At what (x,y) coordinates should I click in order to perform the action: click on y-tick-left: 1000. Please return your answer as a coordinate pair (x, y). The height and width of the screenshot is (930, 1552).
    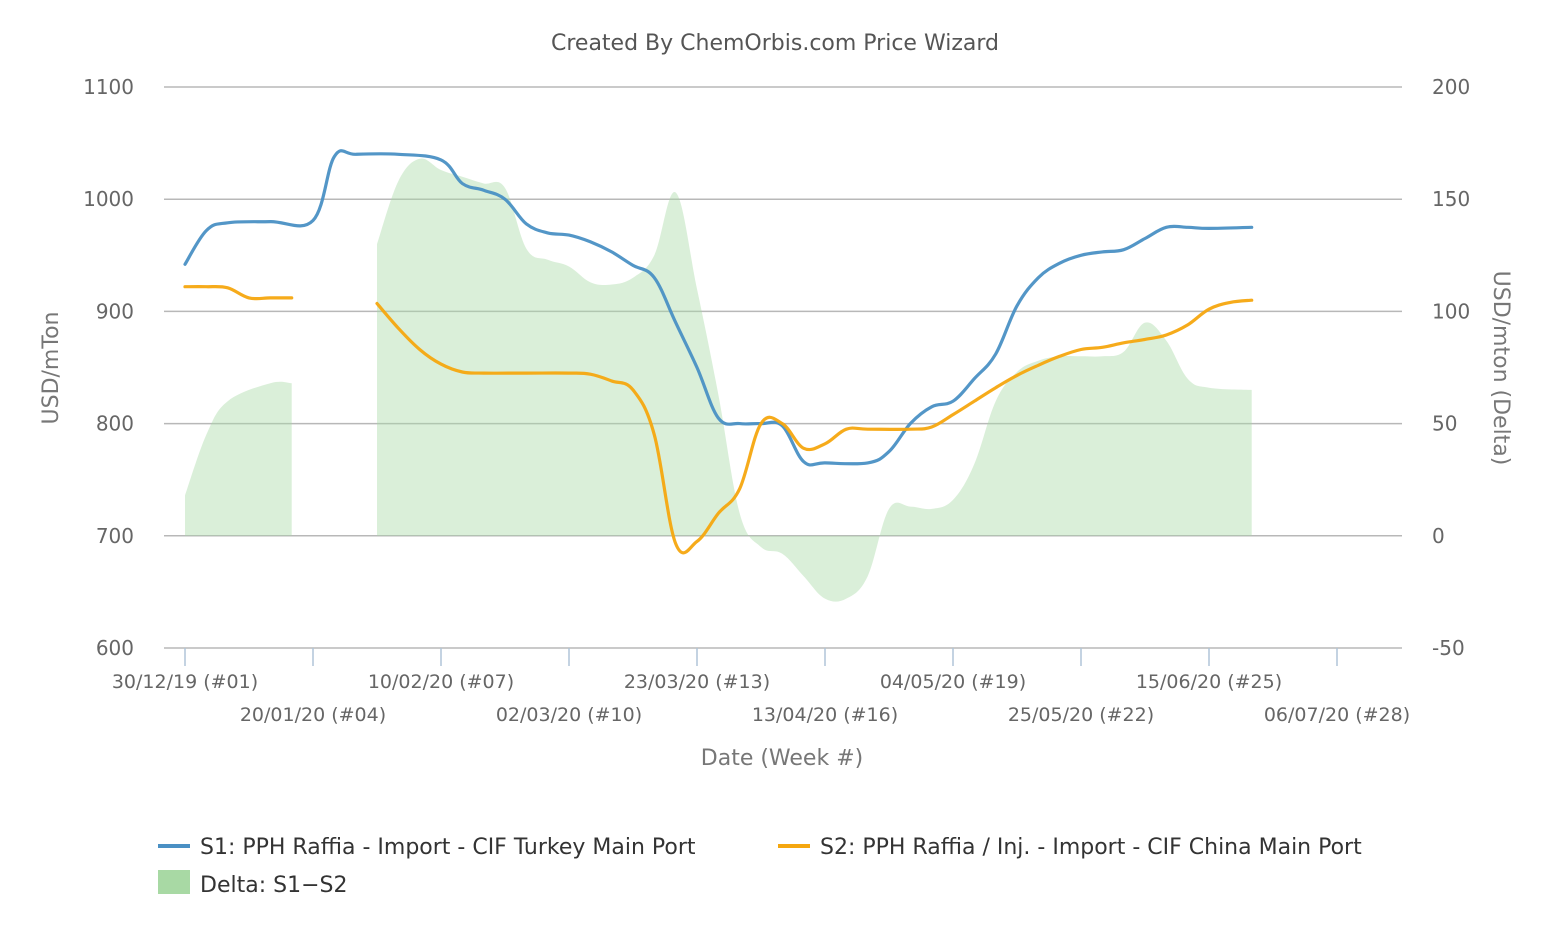
    Looking at the image, I should click on (108, 199).